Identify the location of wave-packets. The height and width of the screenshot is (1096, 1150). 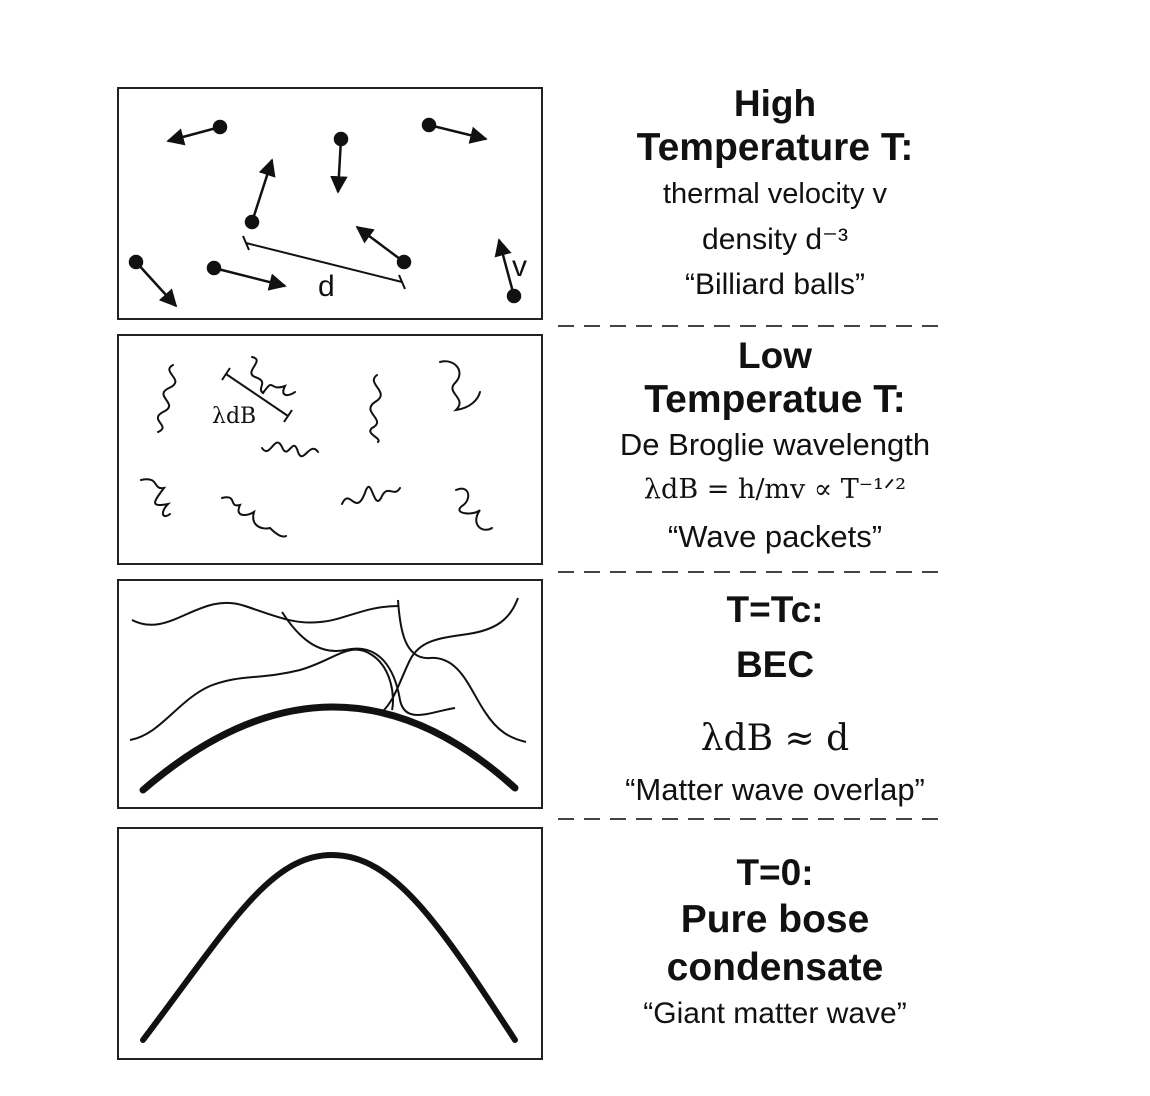
(316, 447).